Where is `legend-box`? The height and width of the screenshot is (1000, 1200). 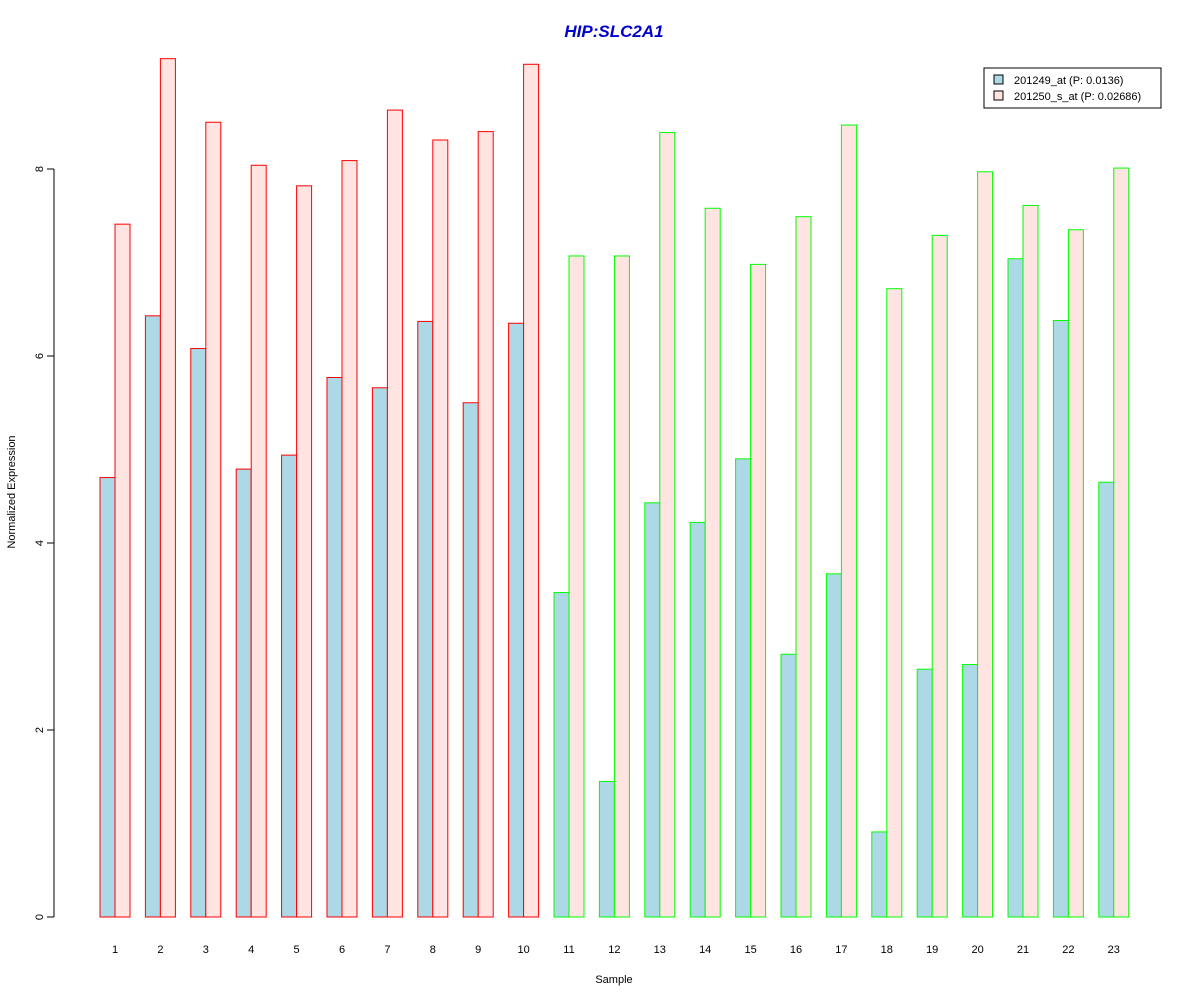
legend-box is located at coordinates (1072, 88).